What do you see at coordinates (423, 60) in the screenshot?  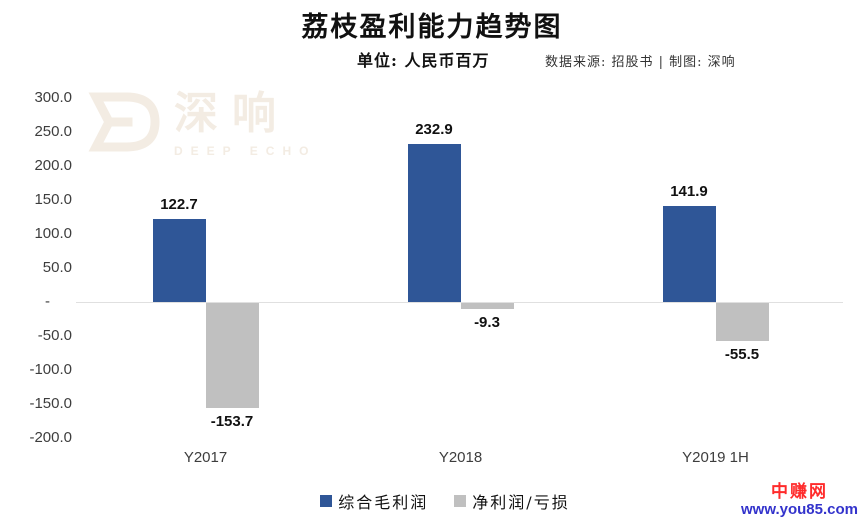 I see `chart-subtitle: 单位: 人民币百万` at bounding box center [423, 60].